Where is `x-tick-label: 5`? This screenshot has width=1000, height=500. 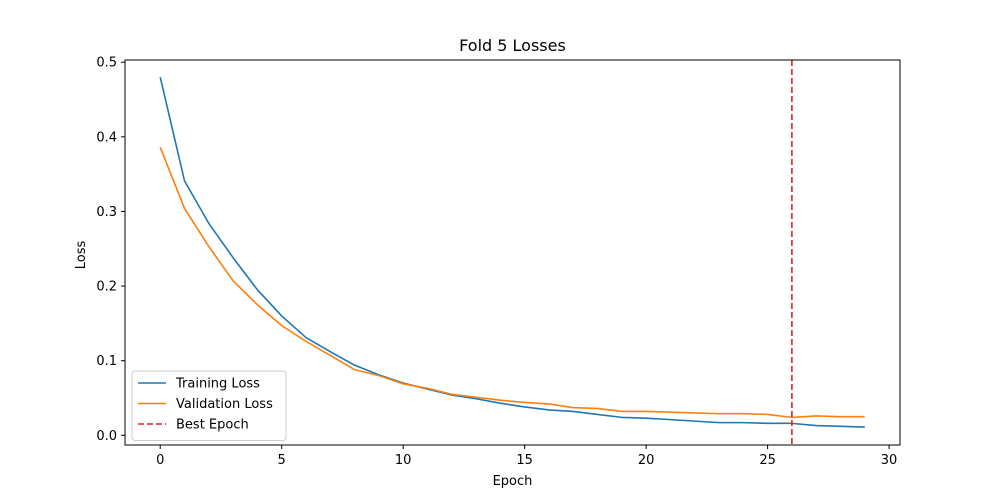 x-tick-label: 5 is located at coordinates (282, 460).